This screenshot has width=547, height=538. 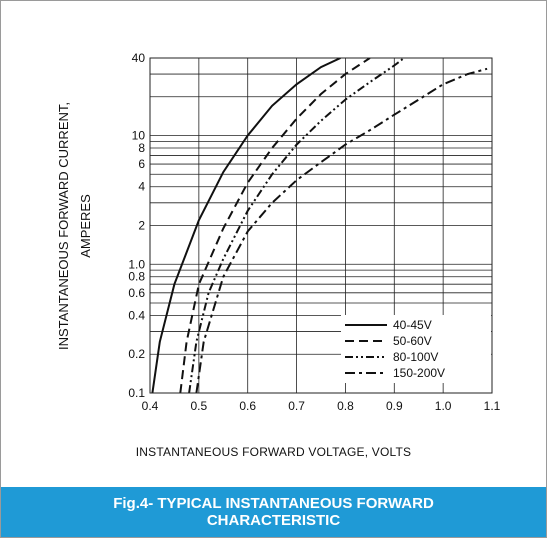 What do you see at coordinates (416, 349) in the screenshot?
I see `legend-box` at bounding box center [416, 349].